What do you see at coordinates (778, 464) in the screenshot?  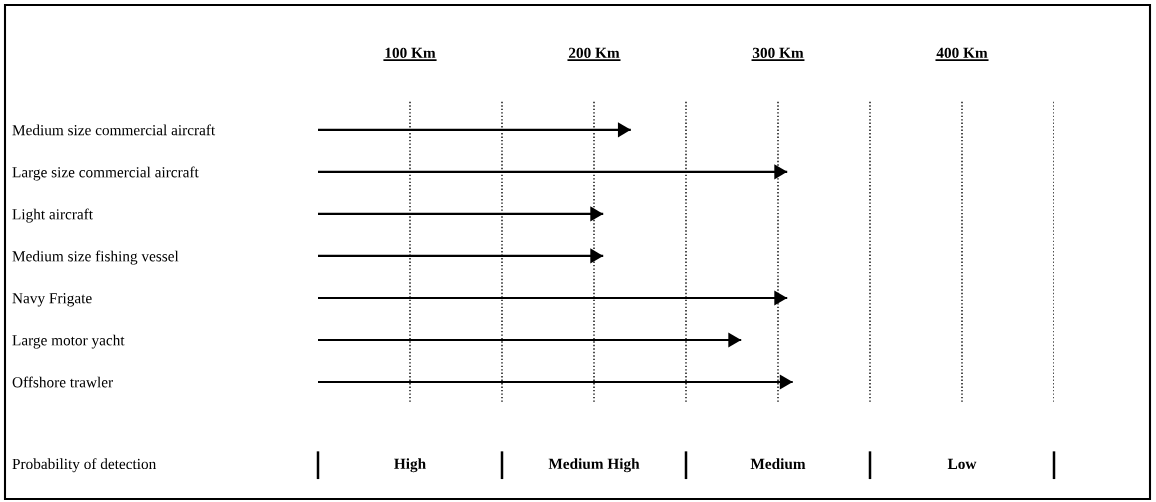 I see `text: Medium` at bounding box center [778, 464].